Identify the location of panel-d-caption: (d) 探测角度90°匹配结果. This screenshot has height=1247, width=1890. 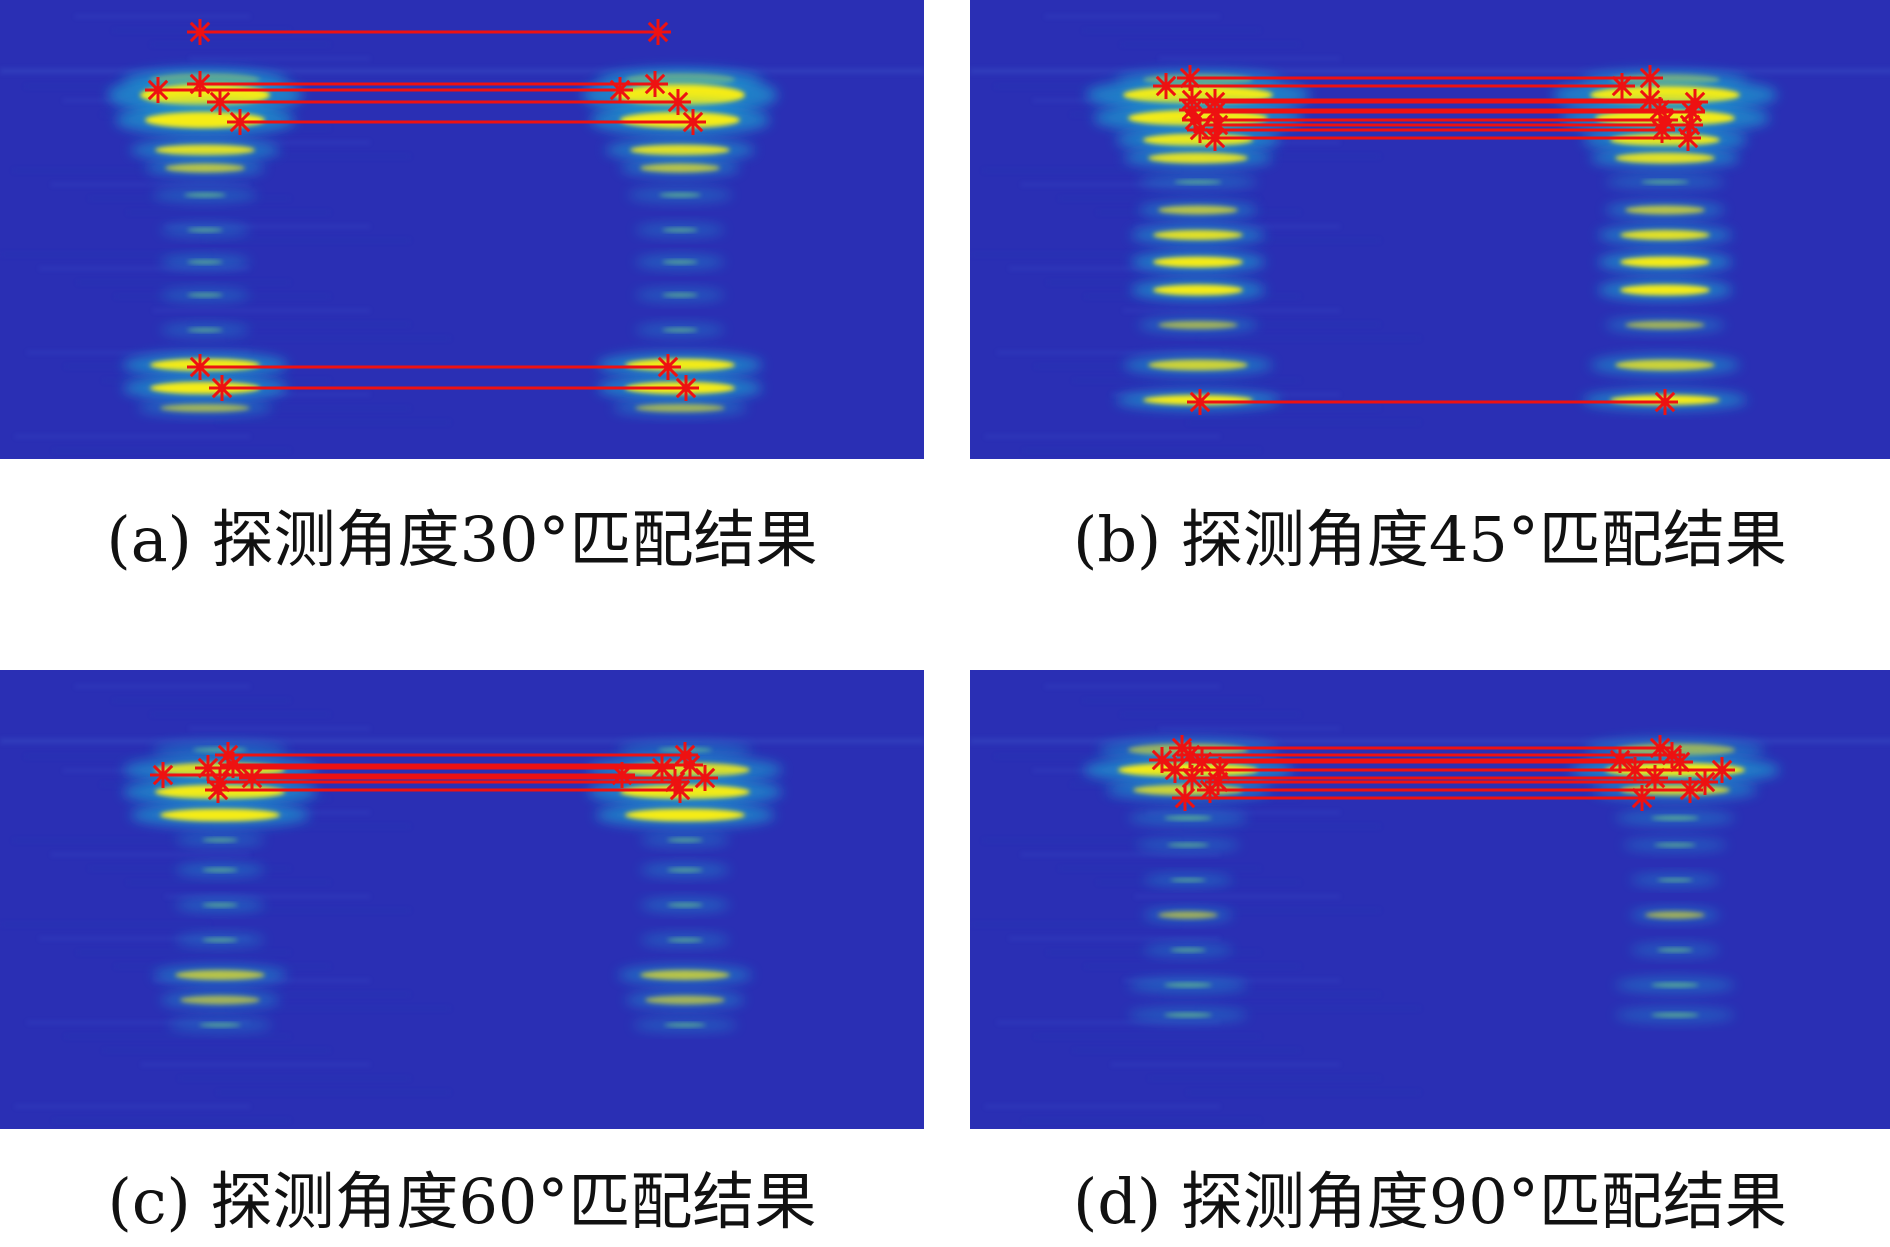
(1430, 1201).